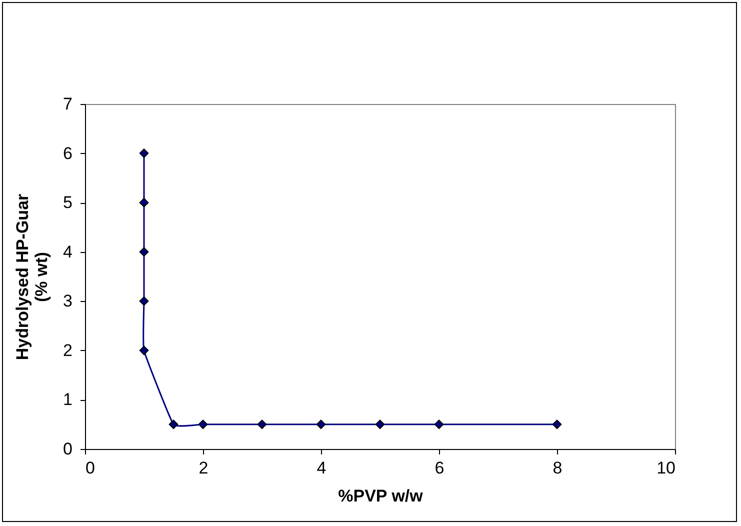  What do you see at coordinates (67, 400) in the screenshot?
I see `y-tick-label: 1` at bounding box center [67, 400].